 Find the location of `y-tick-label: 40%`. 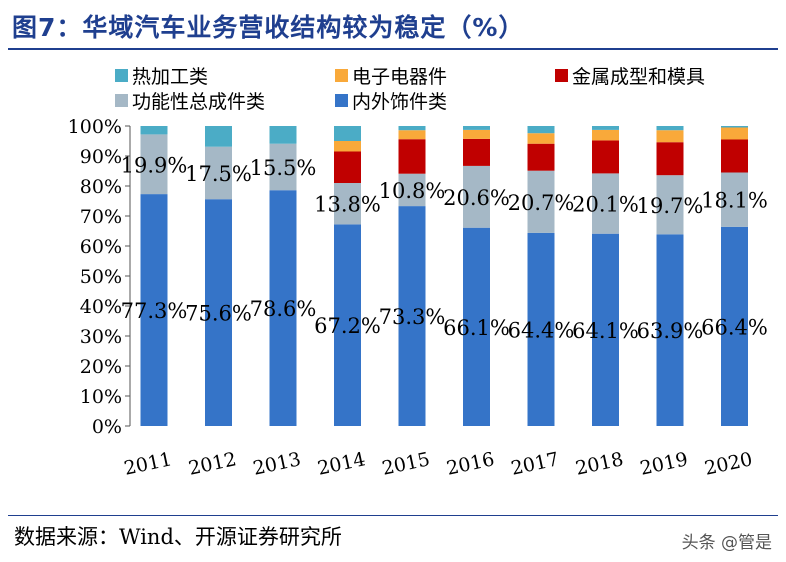

y-tick-label: 40% is located at coordinates (101, 307).